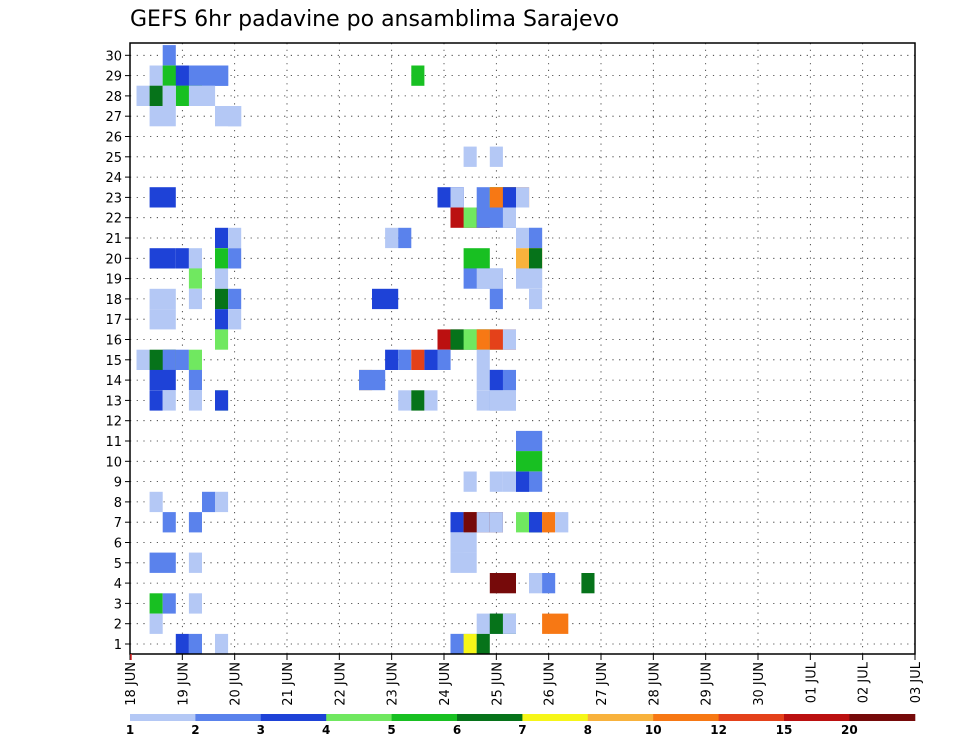 The width and height of the screenshot is (960, 746). Describe the element at coordinates (113, 219) in the screenshot. I see `y-tick-label: 22` at that location.